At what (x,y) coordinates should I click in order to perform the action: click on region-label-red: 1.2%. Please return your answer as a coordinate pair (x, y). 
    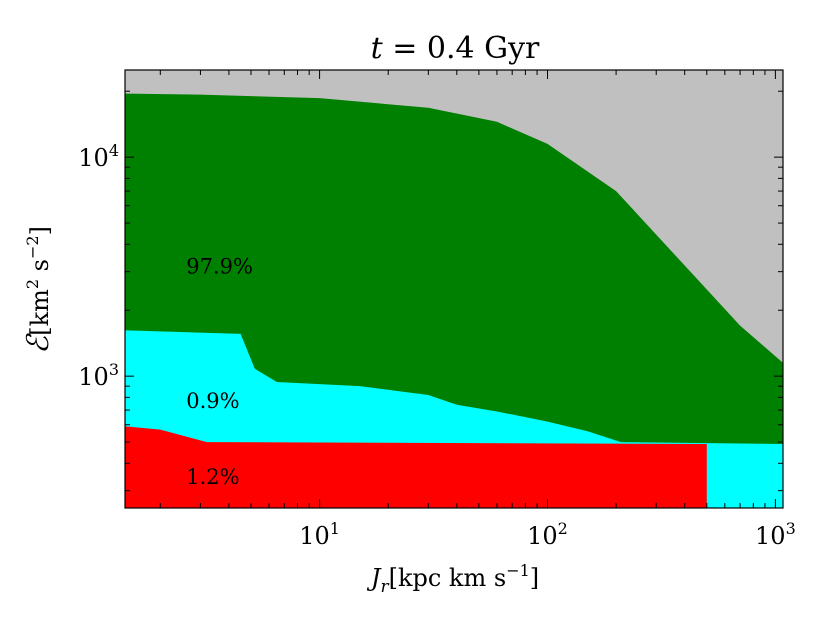
    Looking at the image, I should click on (212, 477).